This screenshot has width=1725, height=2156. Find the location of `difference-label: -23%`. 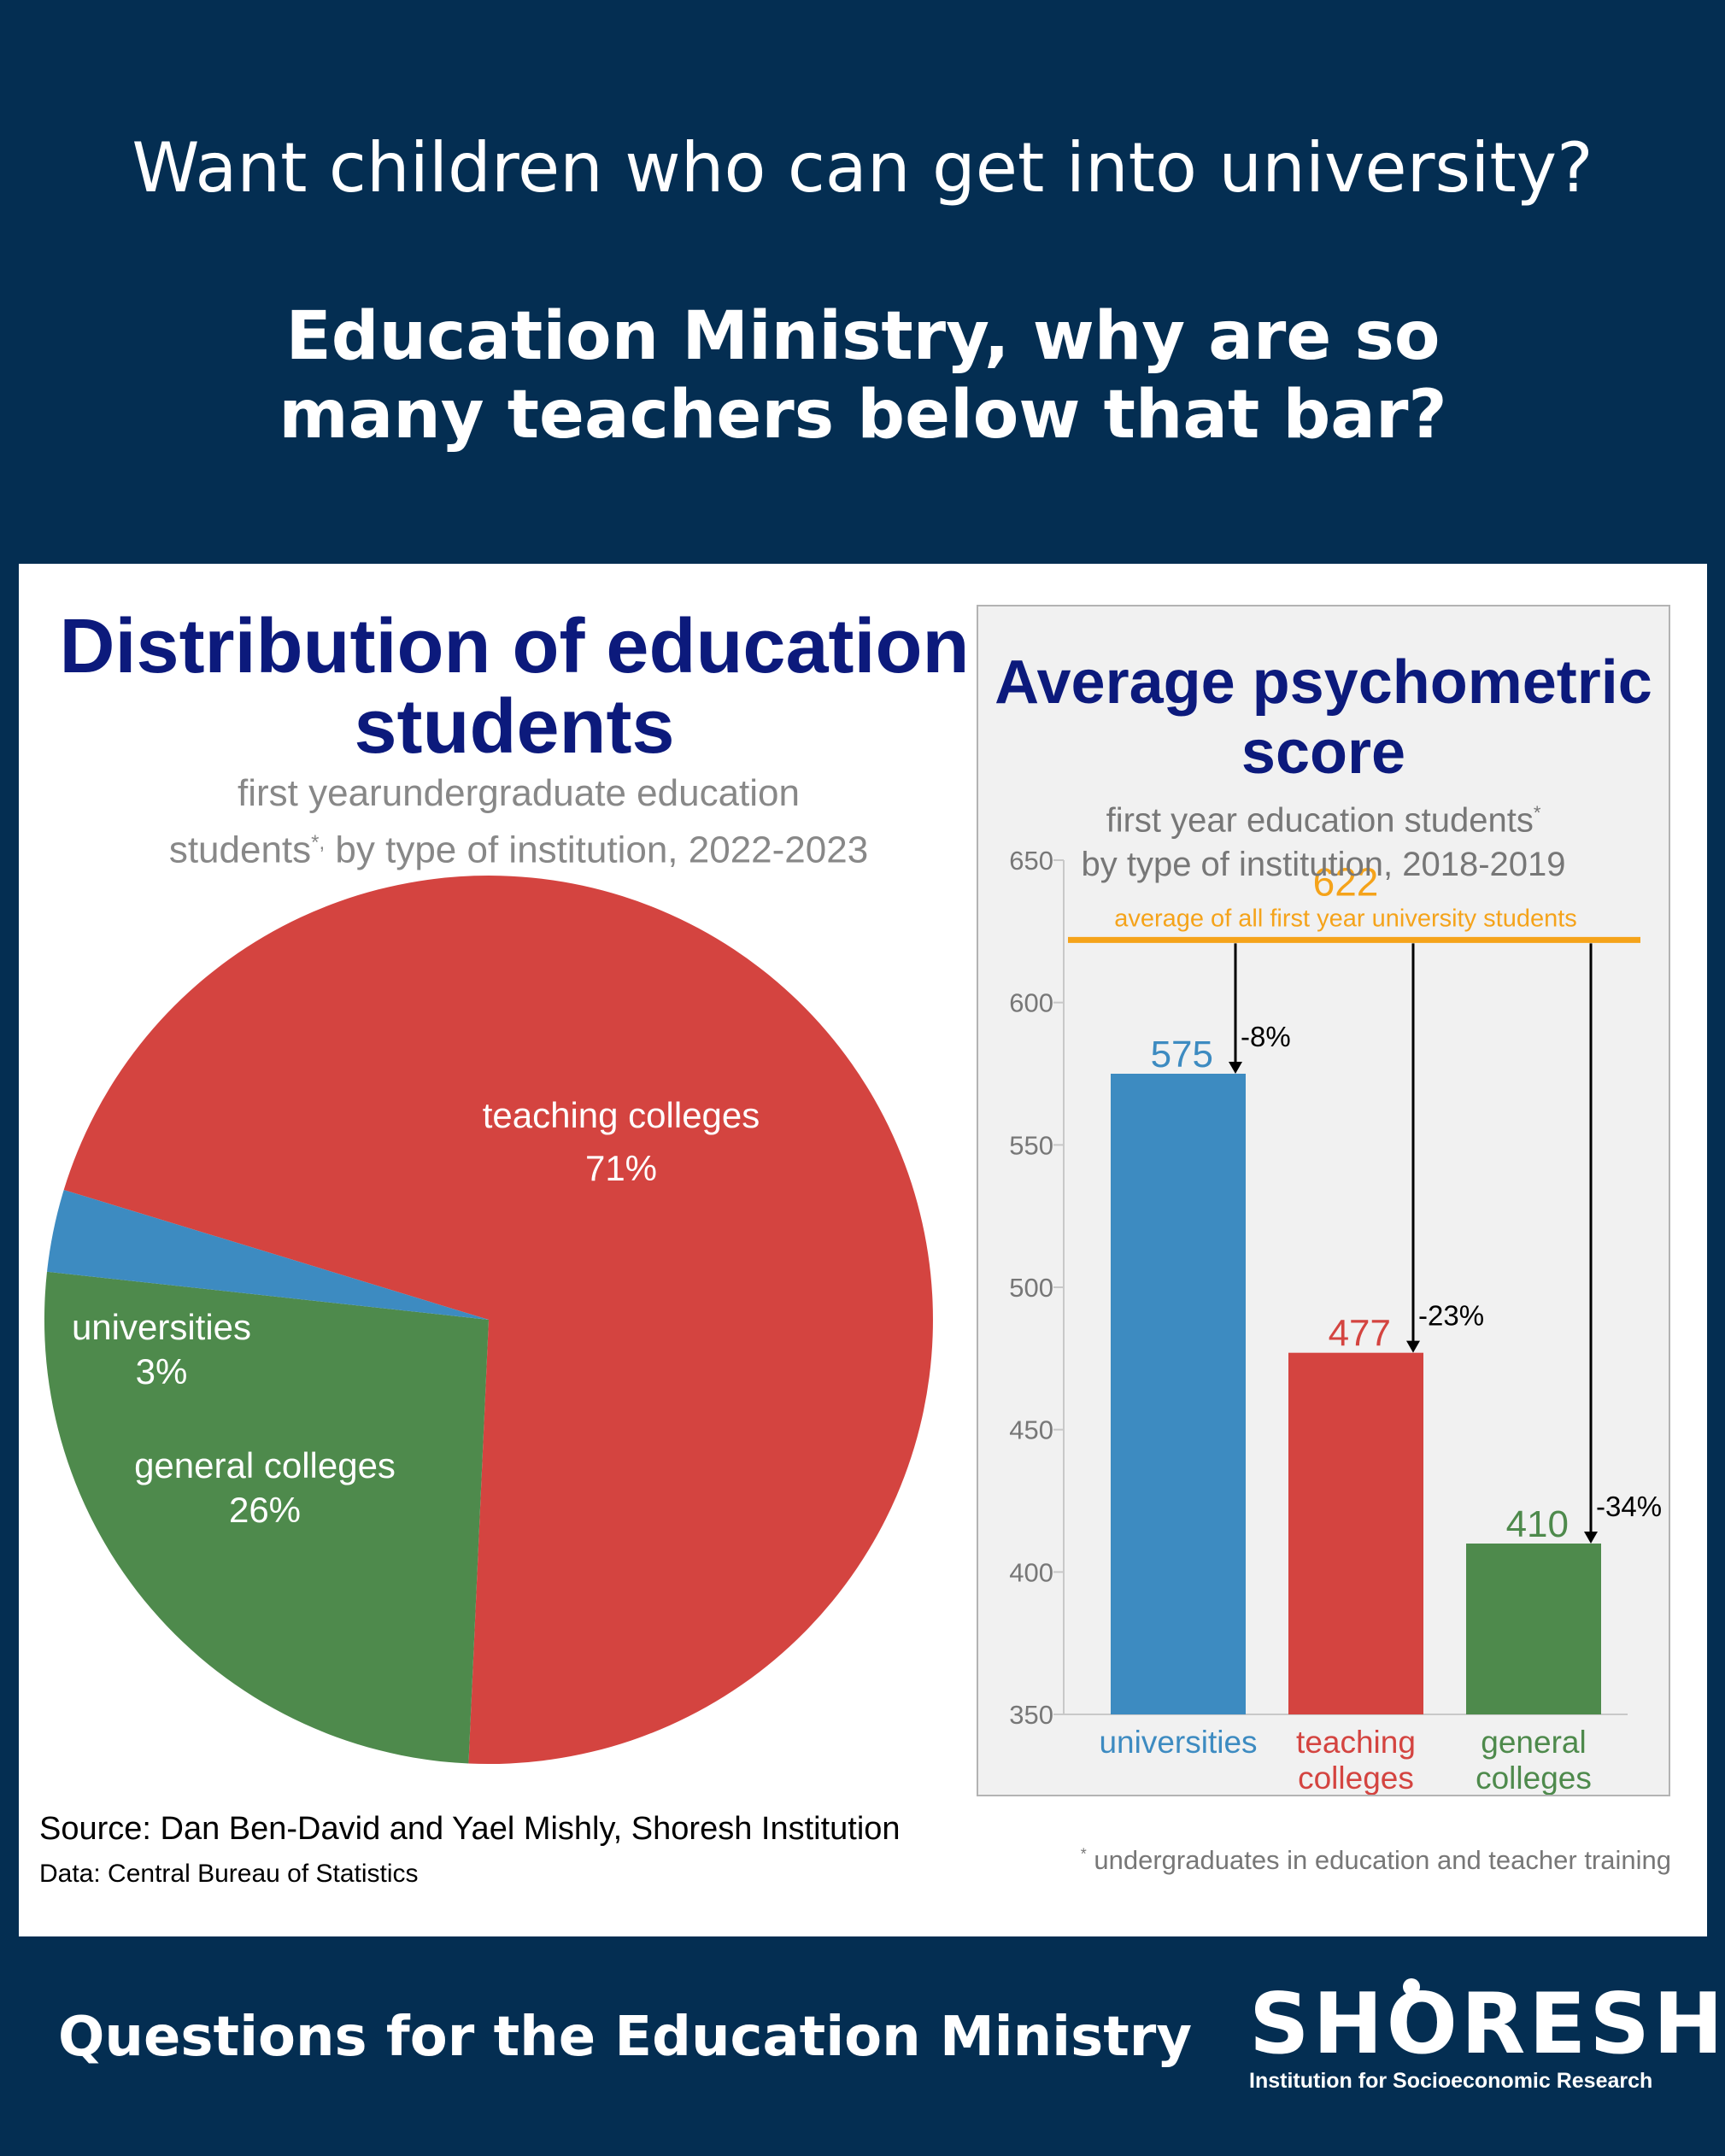

difference-label: -23% is located at coordinates (1451, 1316).